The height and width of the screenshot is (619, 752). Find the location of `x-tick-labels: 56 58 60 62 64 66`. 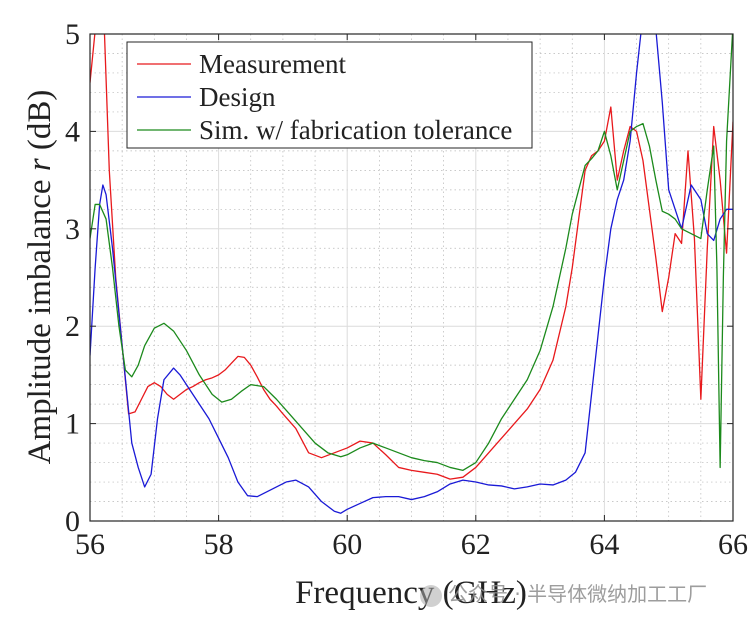

x-tick-labels: 56 58 60 62 64 66 is located at coordinates (411, 544).